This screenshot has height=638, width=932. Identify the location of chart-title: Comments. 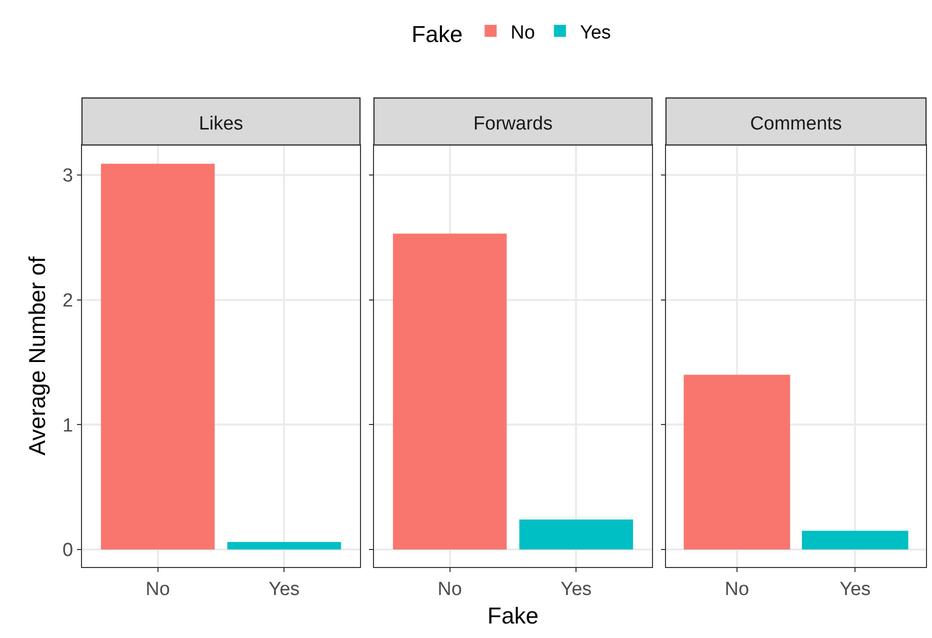
(796, 124).